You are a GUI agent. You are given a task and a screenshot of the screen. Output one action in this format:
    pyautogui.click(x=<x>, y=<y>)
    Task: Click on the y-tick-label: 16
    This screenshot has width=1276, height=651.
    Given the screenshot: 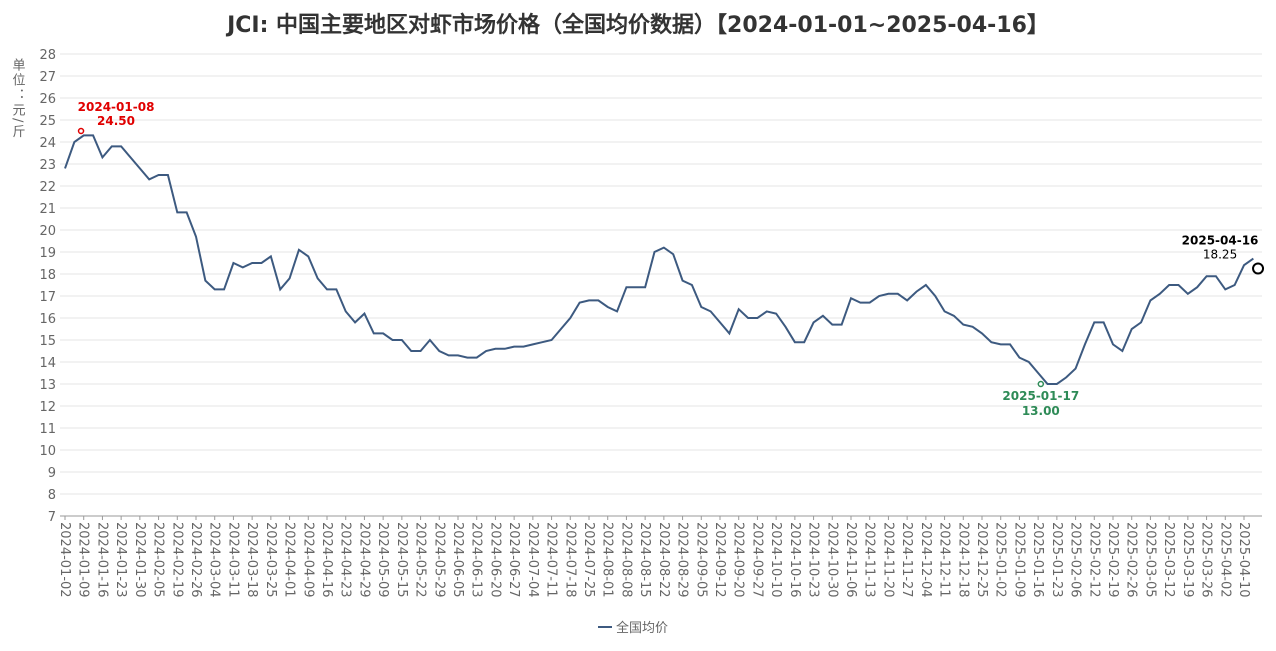 What is the action you would take?
    pyautogui.click(x=47, y=319)
    